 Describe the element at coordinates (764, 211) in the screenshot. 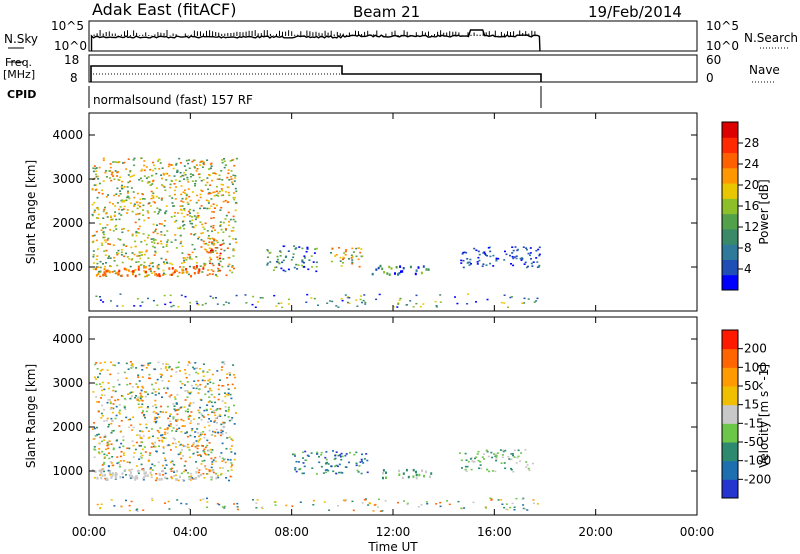

I see `power-colorbar-label: Power [dB]` at that location.